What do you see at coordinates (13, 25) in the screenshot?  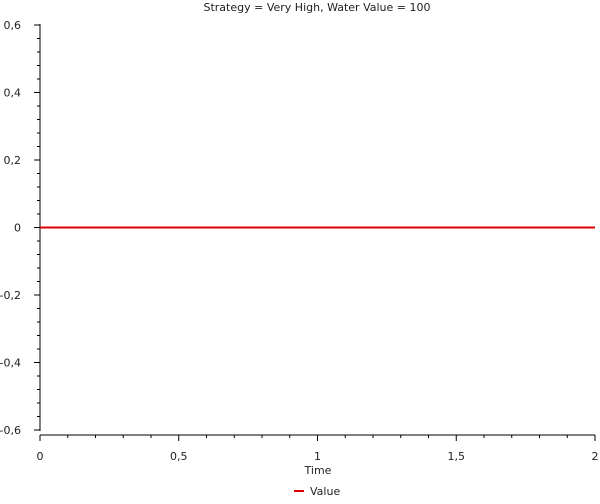 I see `y-tick-label: 0,6` at bounding box center [13, 25].